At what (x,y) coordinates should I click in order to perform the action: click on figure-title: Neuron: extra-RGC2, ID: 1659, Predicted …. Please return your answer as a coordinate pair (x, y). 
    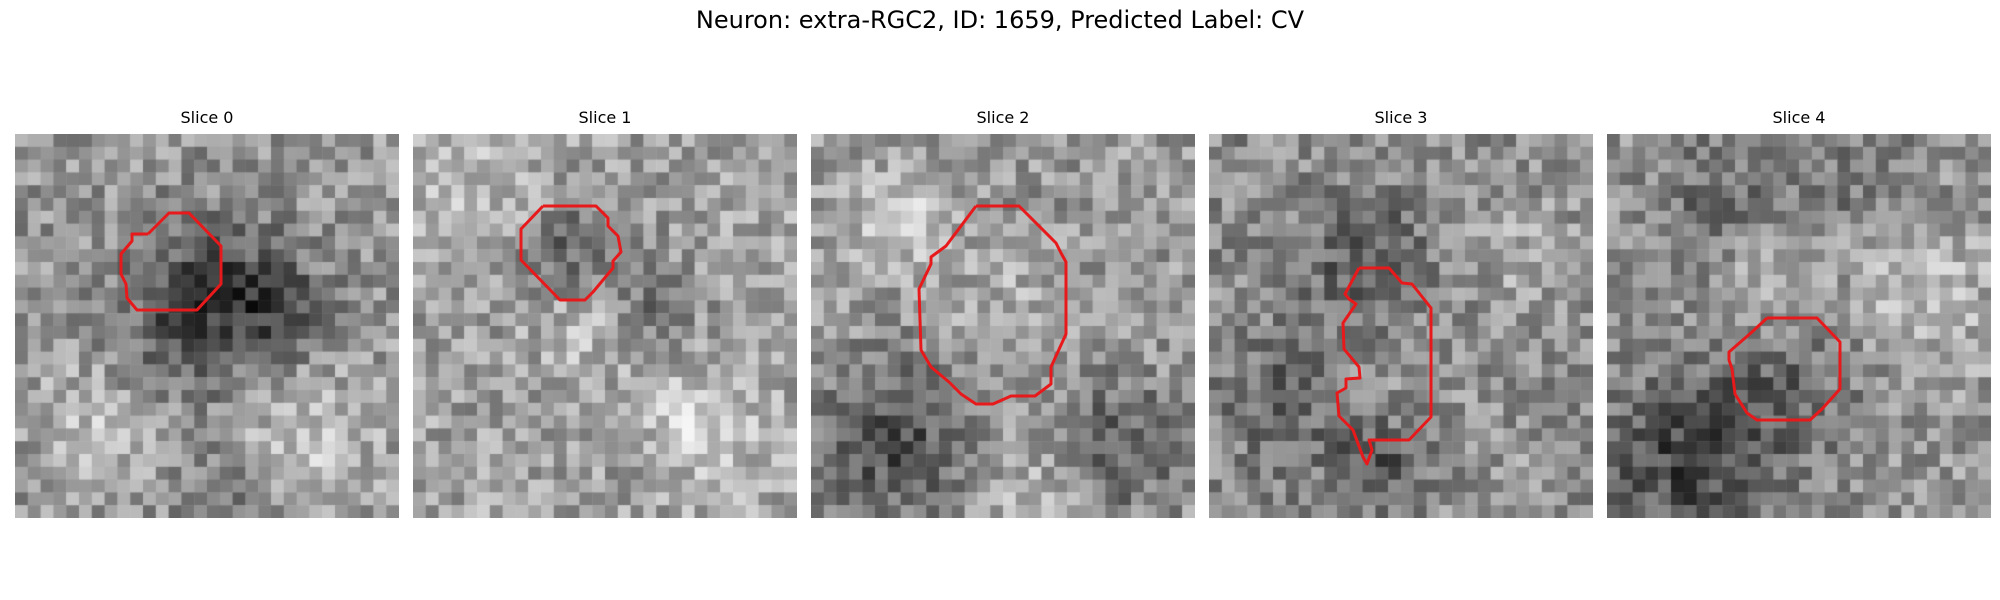
    Looking at the image, I should click on (1000, 20).